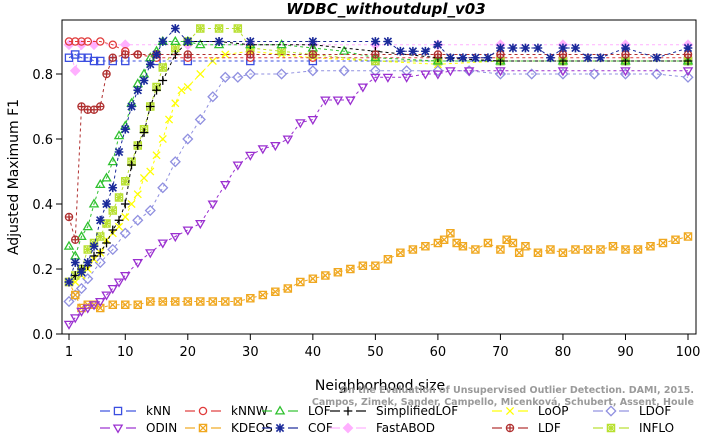 This screenshot has width=702, height=434. I want to click on legend-label: KDEOS, so click(252, 427).